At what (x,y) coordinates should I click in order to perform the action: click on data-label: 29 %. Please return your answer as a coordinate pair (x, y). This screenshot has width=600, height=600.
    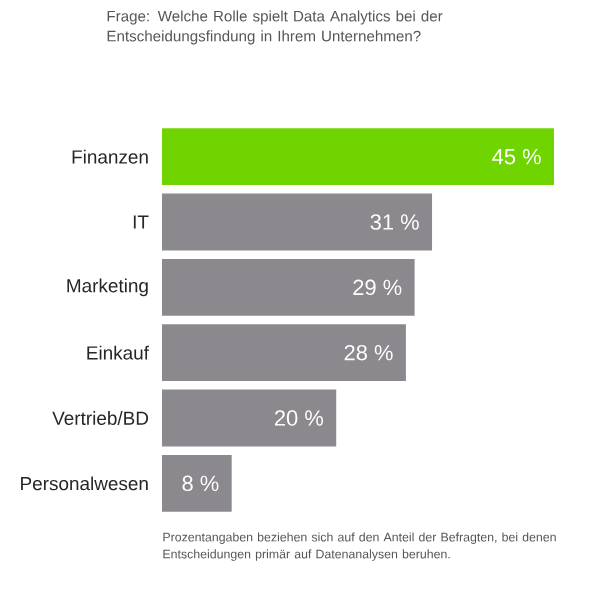
    Looking at the image, I should click on (377, 287).